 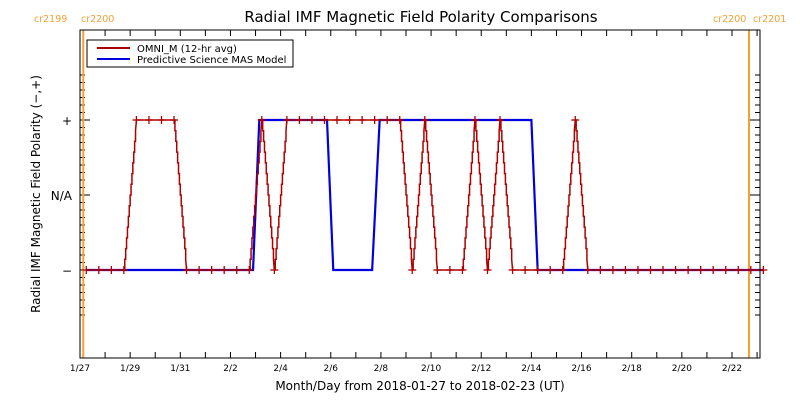 I want to click on legend-label-omni: OMNI_M (12-hr avg), so click(x=187, y=49).